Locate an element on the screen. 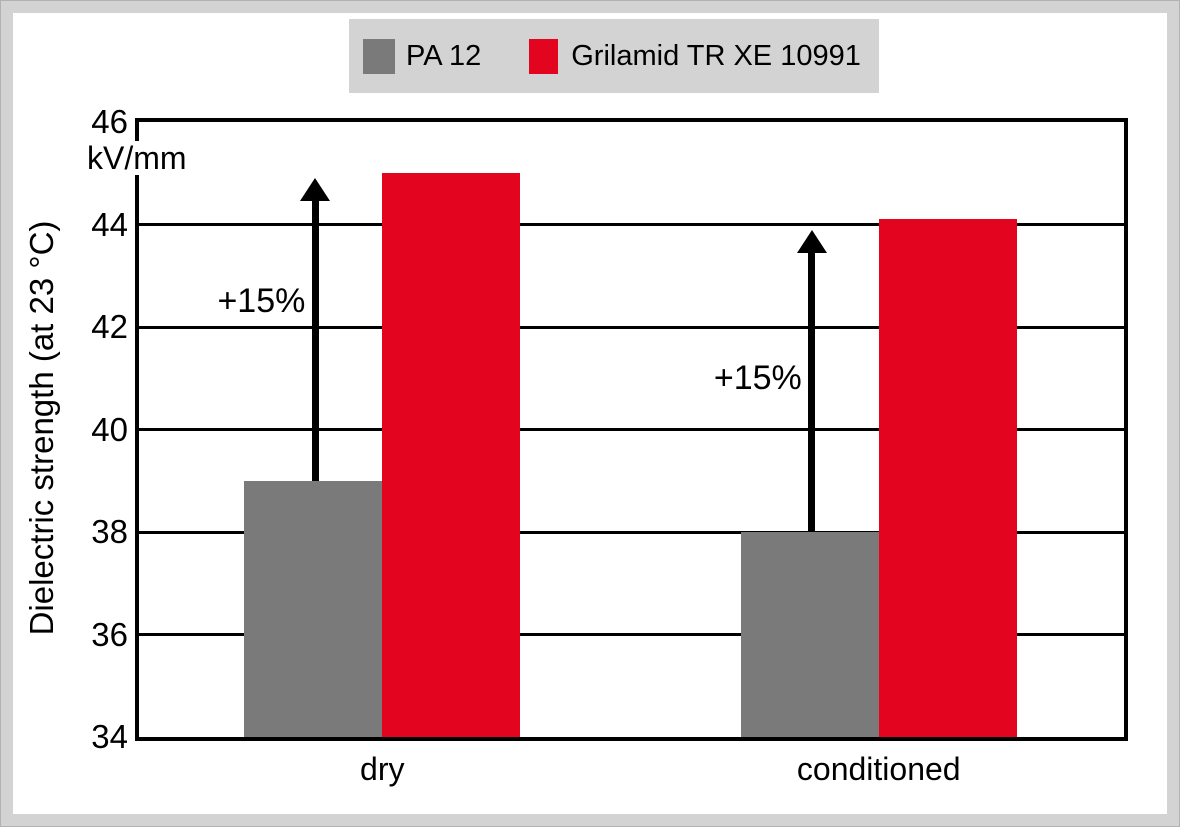 This screenshot has height=827, width=1180. increase-label-dry: +15% is located at coordinates (261, 301).